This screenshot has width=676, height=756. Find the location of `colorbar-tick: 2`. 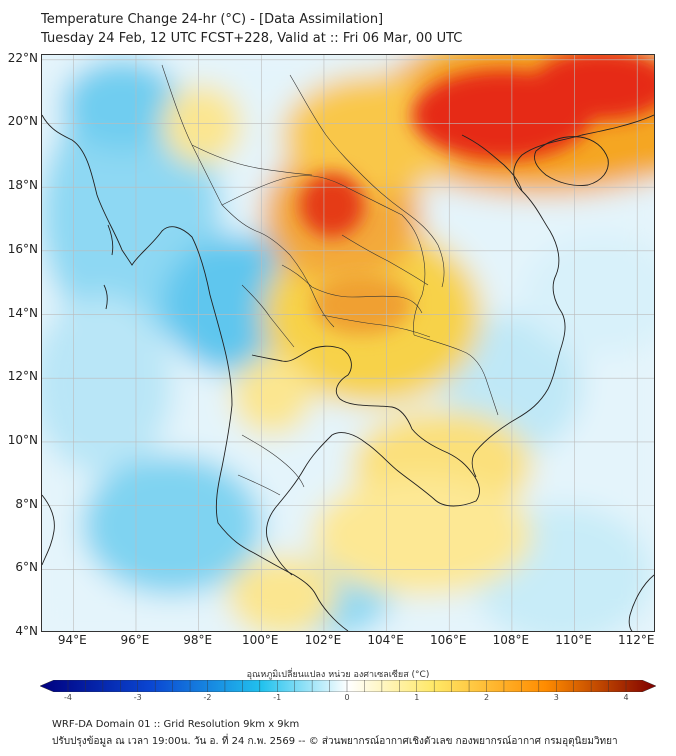

colorbar-tick: 2 is located at coordinates (486, 697).